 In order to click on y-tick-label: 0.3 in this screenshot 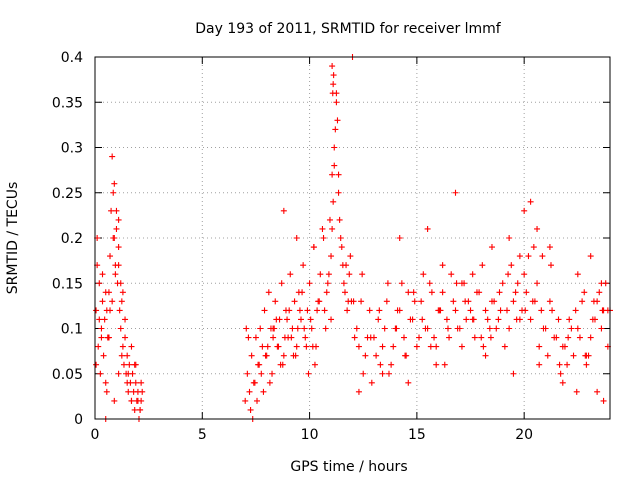, I will do `click(72, 149)`.